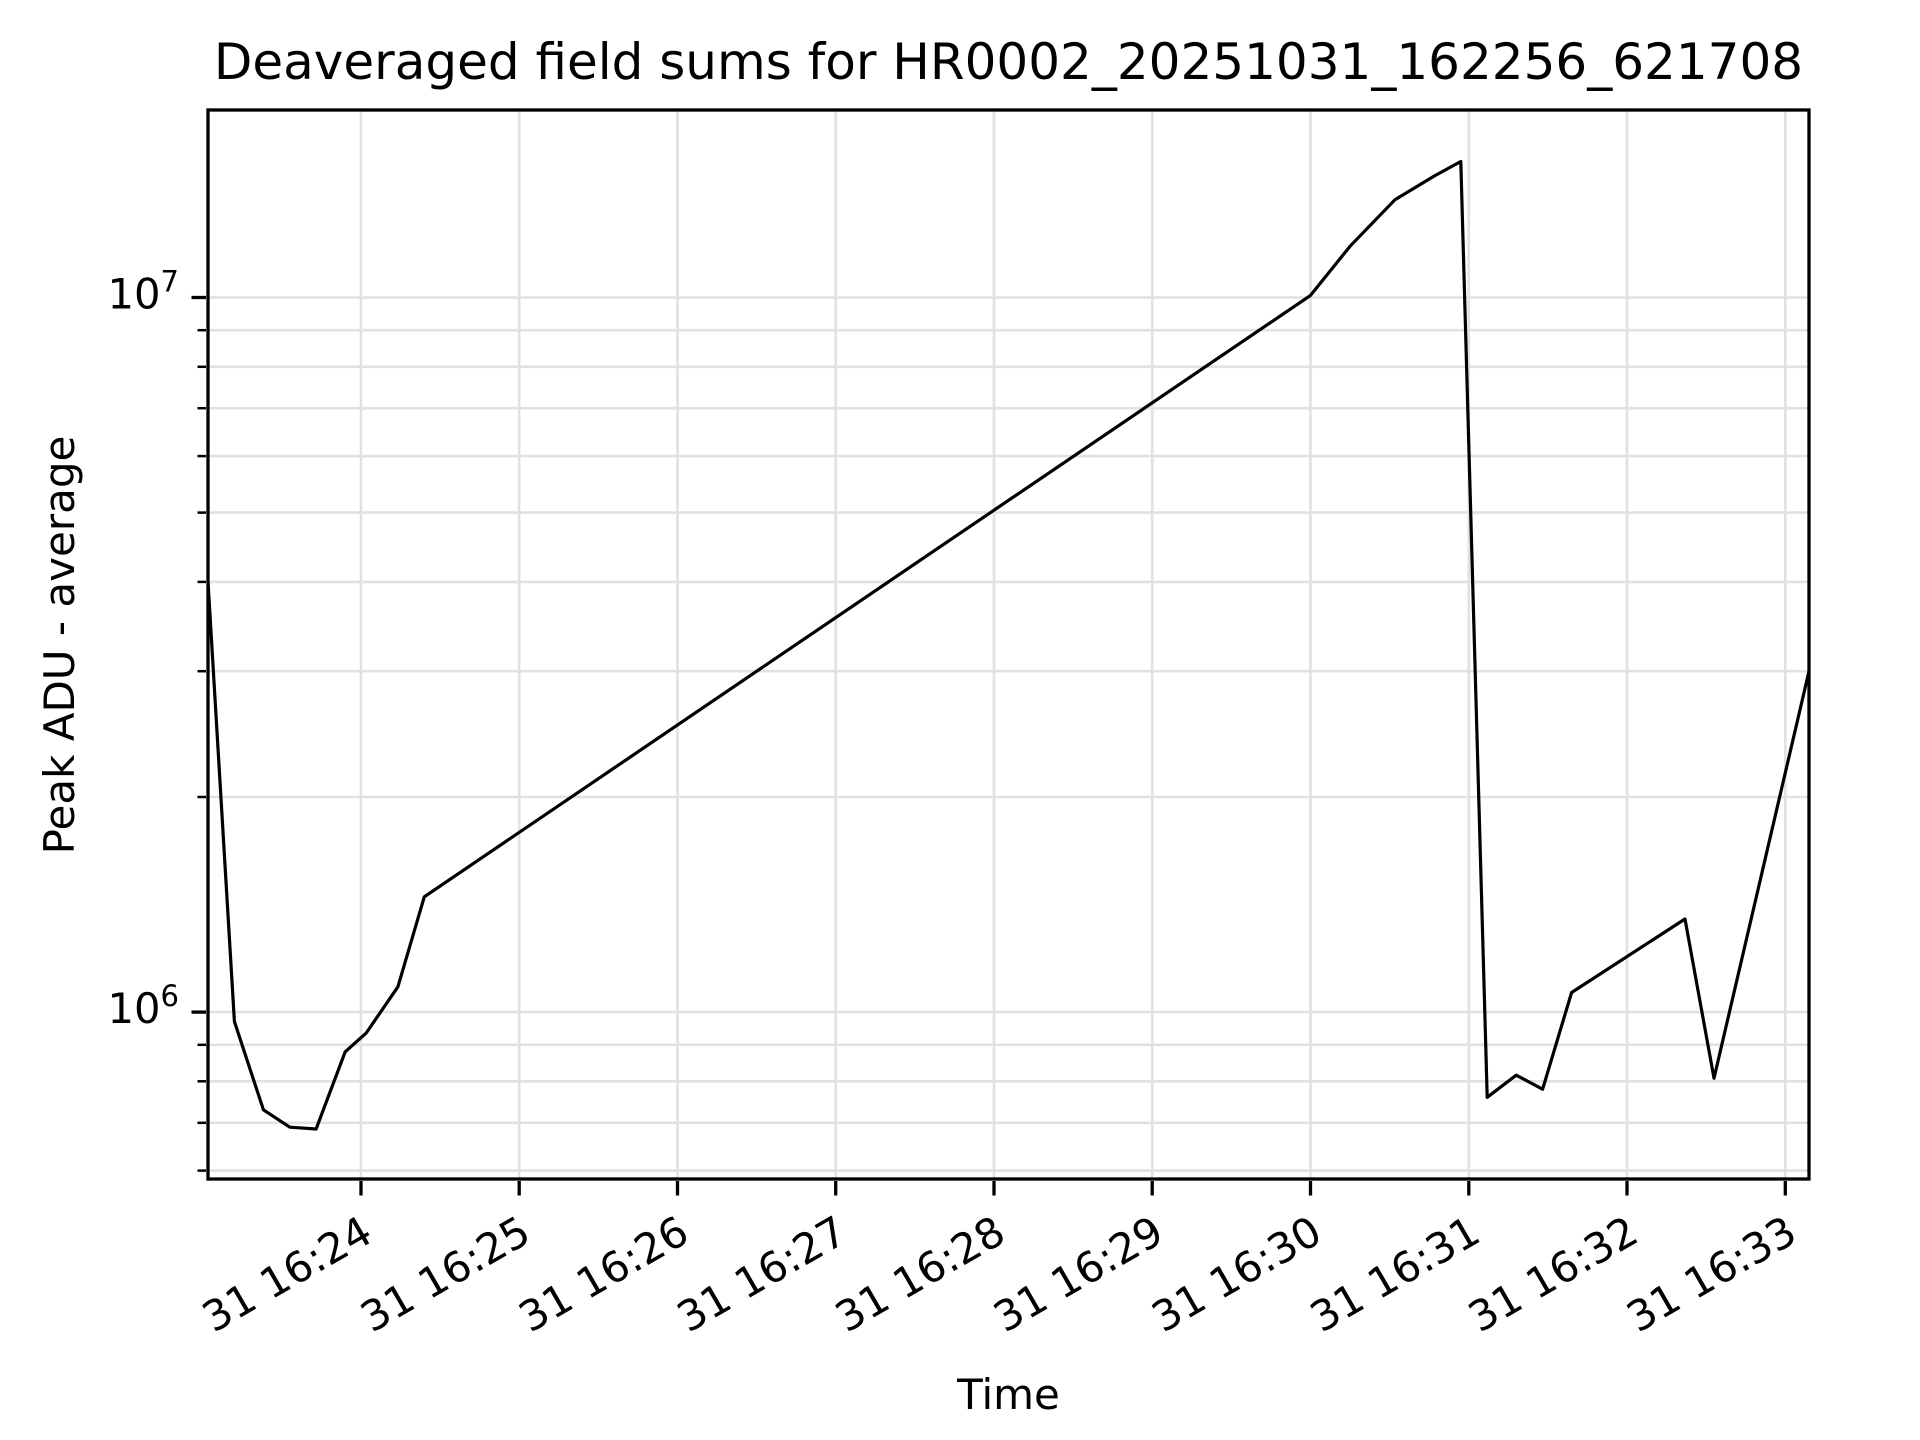 This screenshot has height=1440, width=1920. Describe the element at coordinates (1711, 1274) in the screenshot. I see `svg-text: 31 16:33` at that location.